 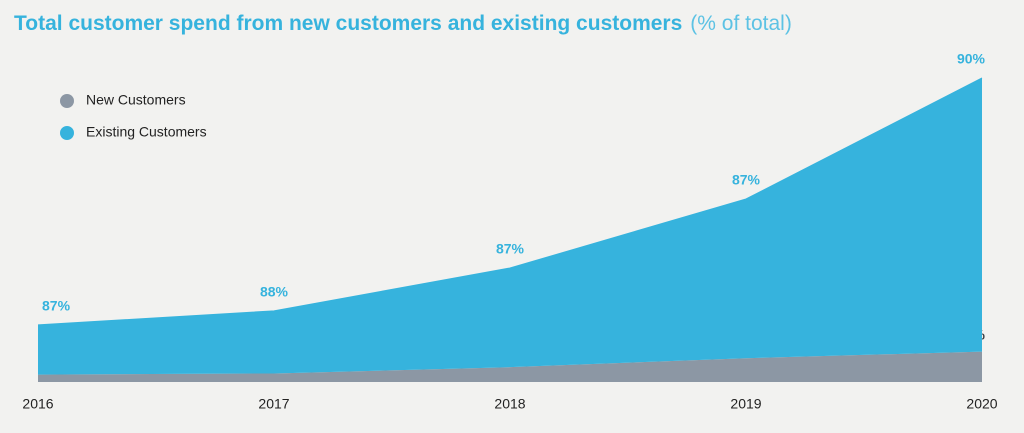 What do you see at coordinates (981, 404) in the screenshot?
I see `x-tick-label: 2020` at bounding box center [981, 404].